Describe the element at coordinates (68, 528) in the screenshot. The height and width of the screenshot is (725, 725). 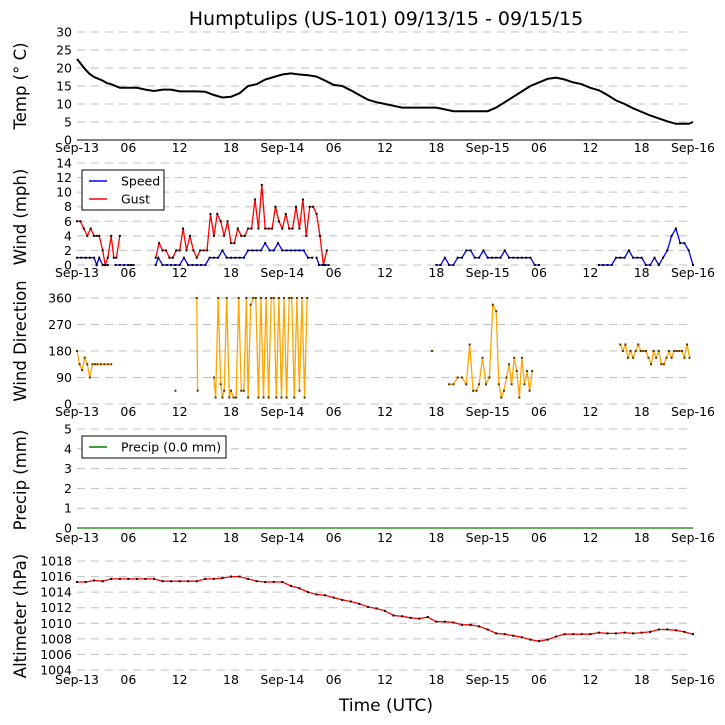
I see `y-tick-label: 0` at that location.